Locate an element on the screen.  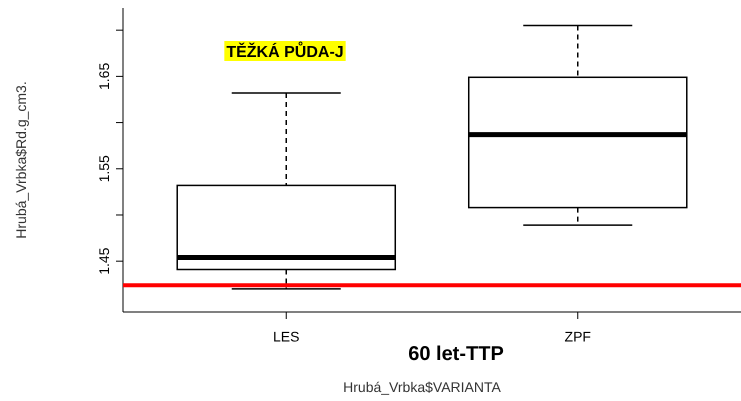
y-tick-label: 1.45 is located at coordinates (104, 261).